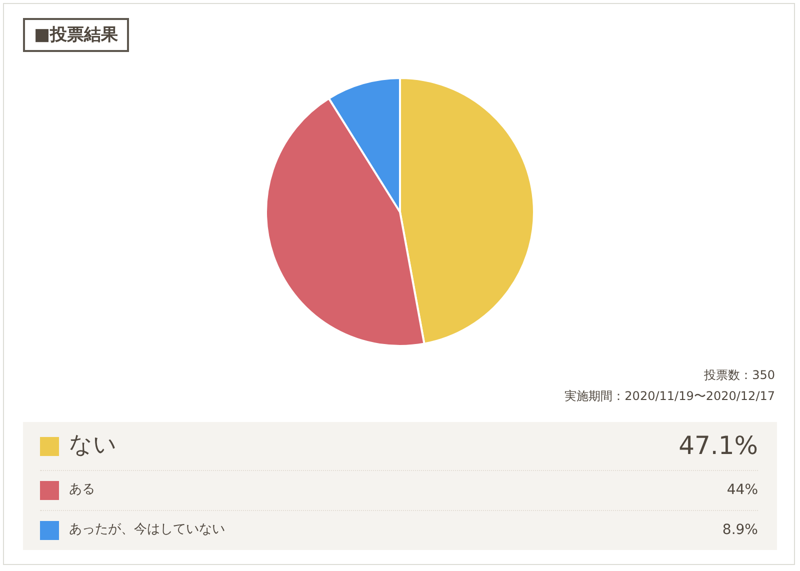 This screenshot has height=571, width=800. What do you see at coordinates (82, 490) in the screenshot?
I see `legend-label: ある` at bounding box center [82, 490].